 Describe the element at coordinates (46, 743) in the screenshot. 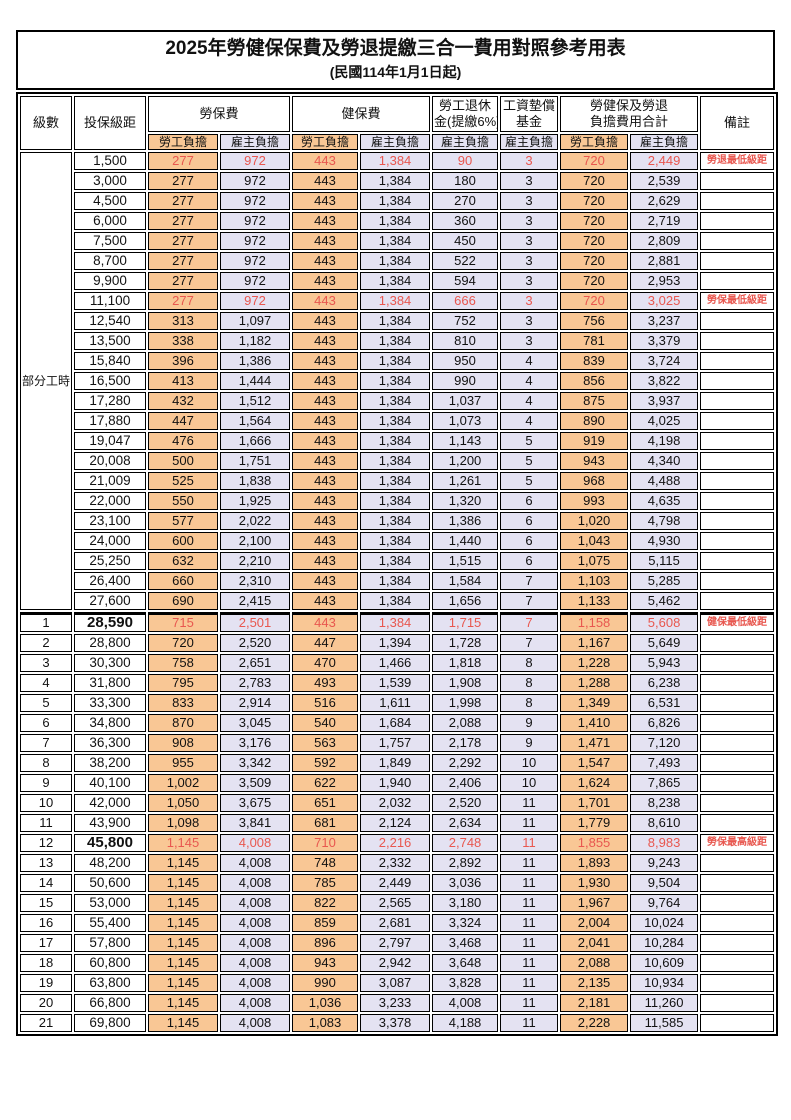

I see `cell-level: 7` at that location.